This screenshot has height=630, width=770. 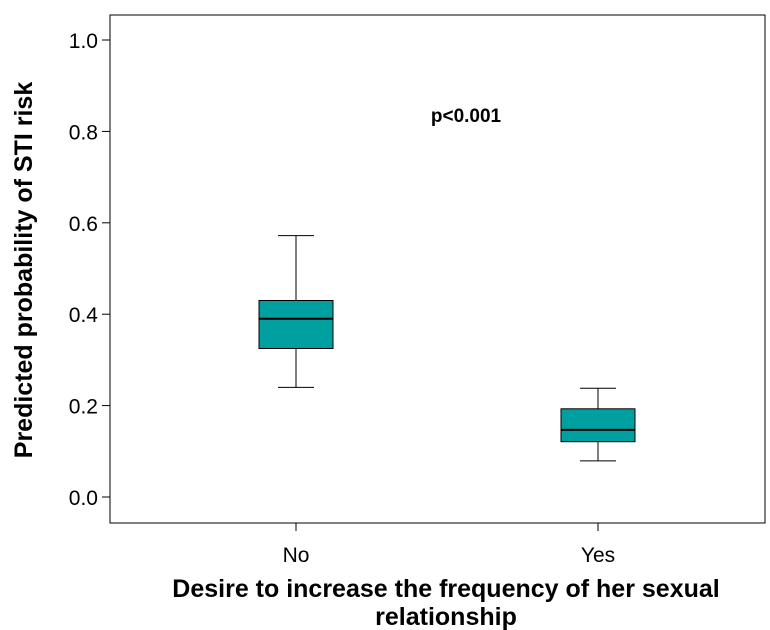 I want to click on x-axis-title-line-2: relationship, so click(x=446, y=616).